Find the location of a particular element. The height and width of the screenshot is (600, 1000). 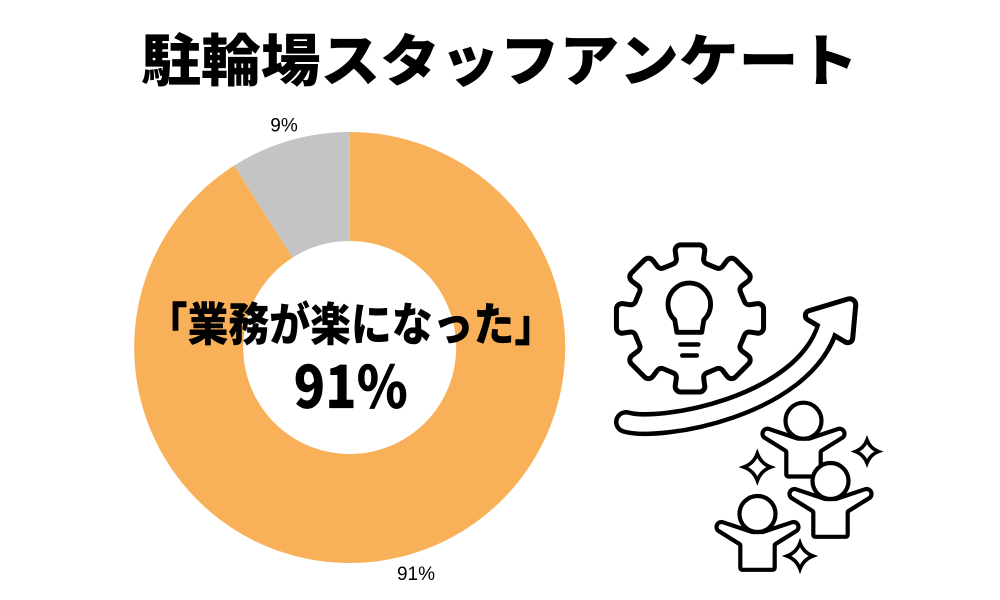

svg-text: 91% is located at coordinates (416, 574).